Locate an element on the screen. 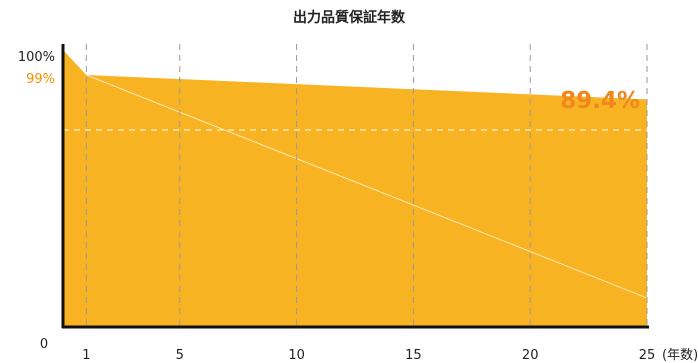  x-tick-label-1: 1 is located at coordinates (86, 355).